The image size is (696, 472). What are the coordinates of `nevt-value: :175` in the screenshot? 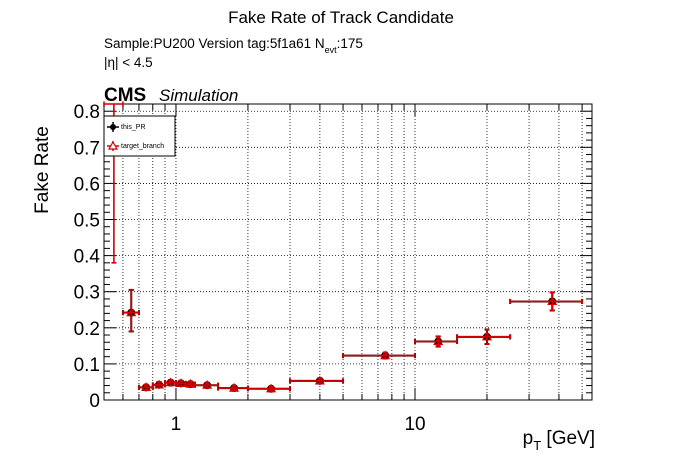 It's located at (350, 43).